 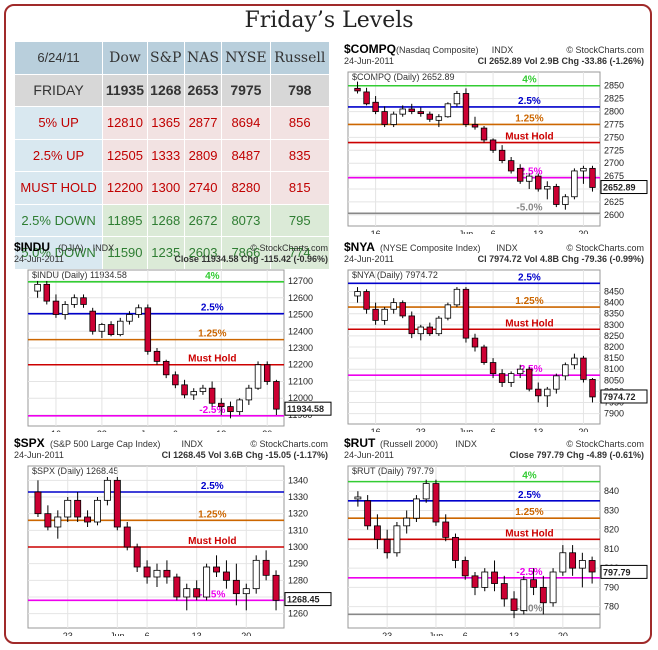 What do you see at coordinates (614, 86) in the screenshot?
I see `y-tick-label: 2850` at bounding box center [614, 86].